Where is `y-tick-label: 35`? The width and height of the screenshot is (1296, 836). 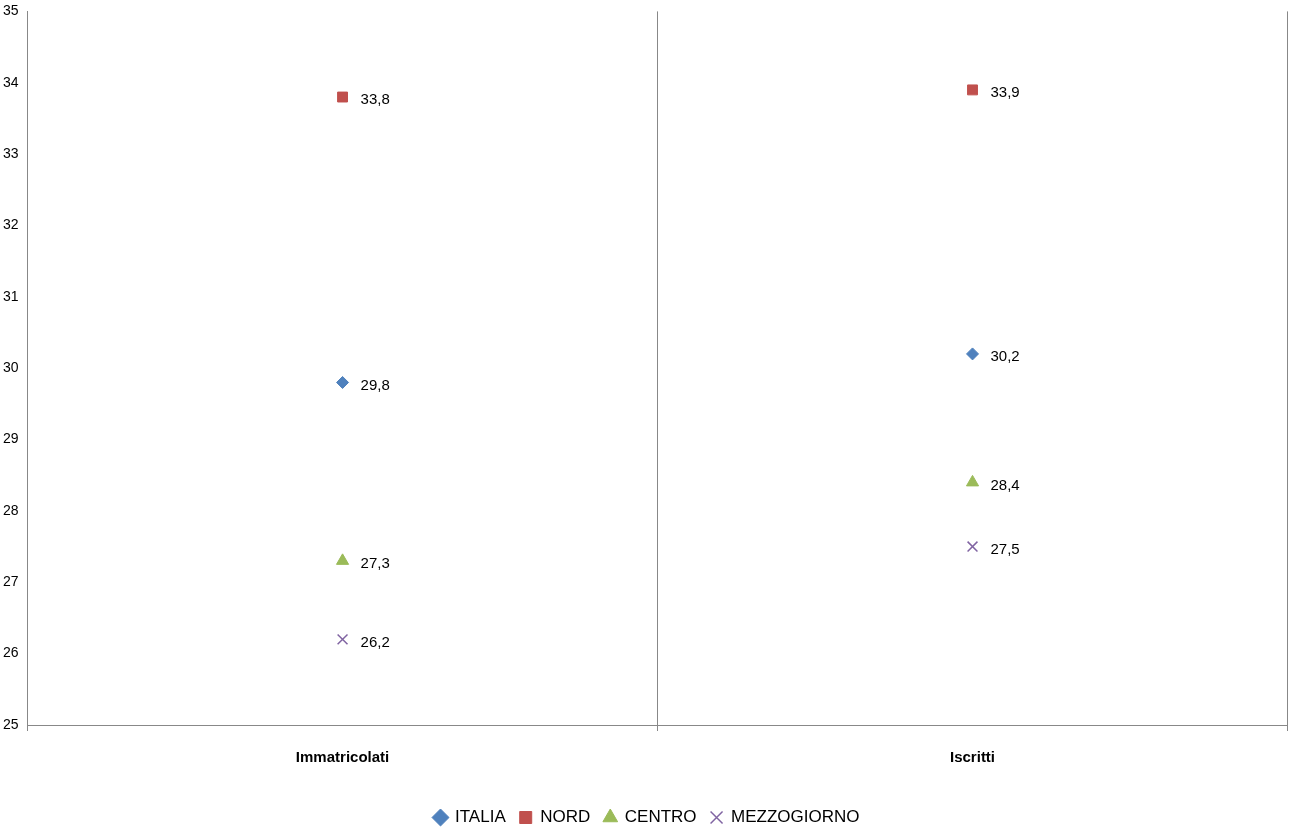 y-tick-label: 35 is located at coordinates (10, 10).